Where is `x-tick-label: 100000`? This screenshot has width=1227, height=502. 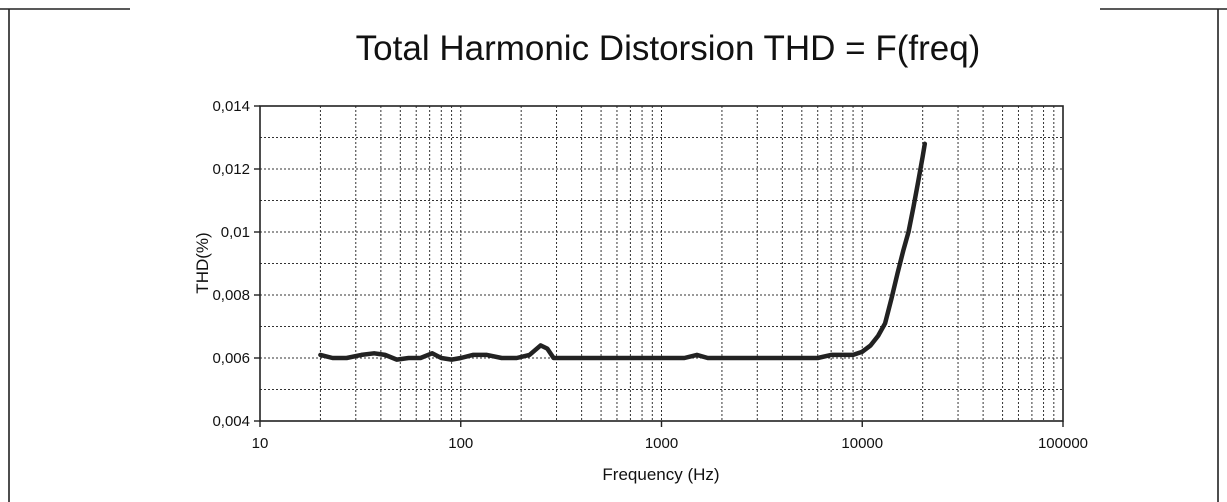 x-tick-label: 100000 is located at coordinates (1063, 443).